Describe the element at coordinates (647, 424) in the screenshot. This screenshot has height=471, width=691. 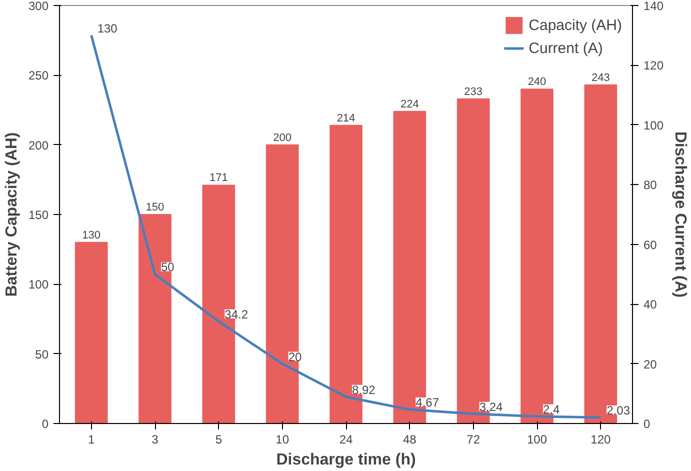
I see `y2-tick-label: 0` at that location.